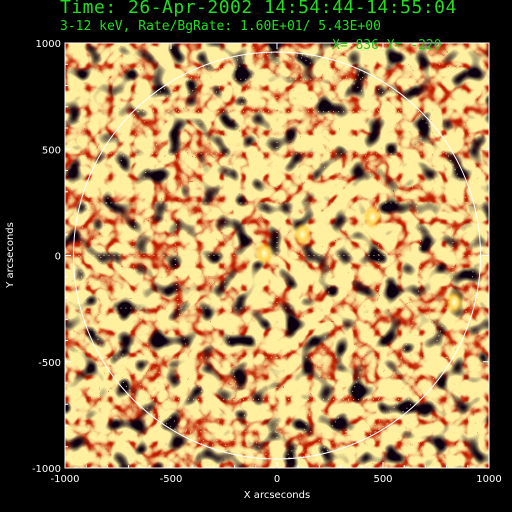 Image resolution: width=512 pixels, height=512 pixels. Describe the element at coordinates (277, 479) in the screenshot. I see `x-tick-label: 0` at that location.